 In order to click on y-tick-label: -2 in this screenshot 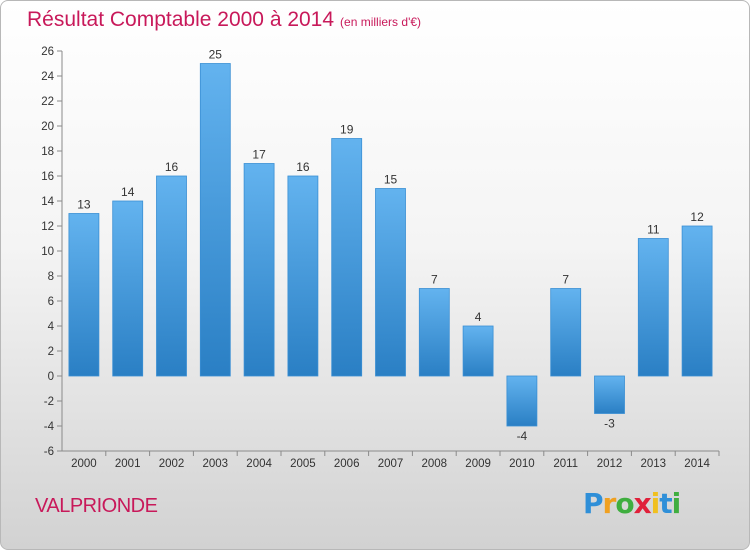, I will do `click(49, 402)`.